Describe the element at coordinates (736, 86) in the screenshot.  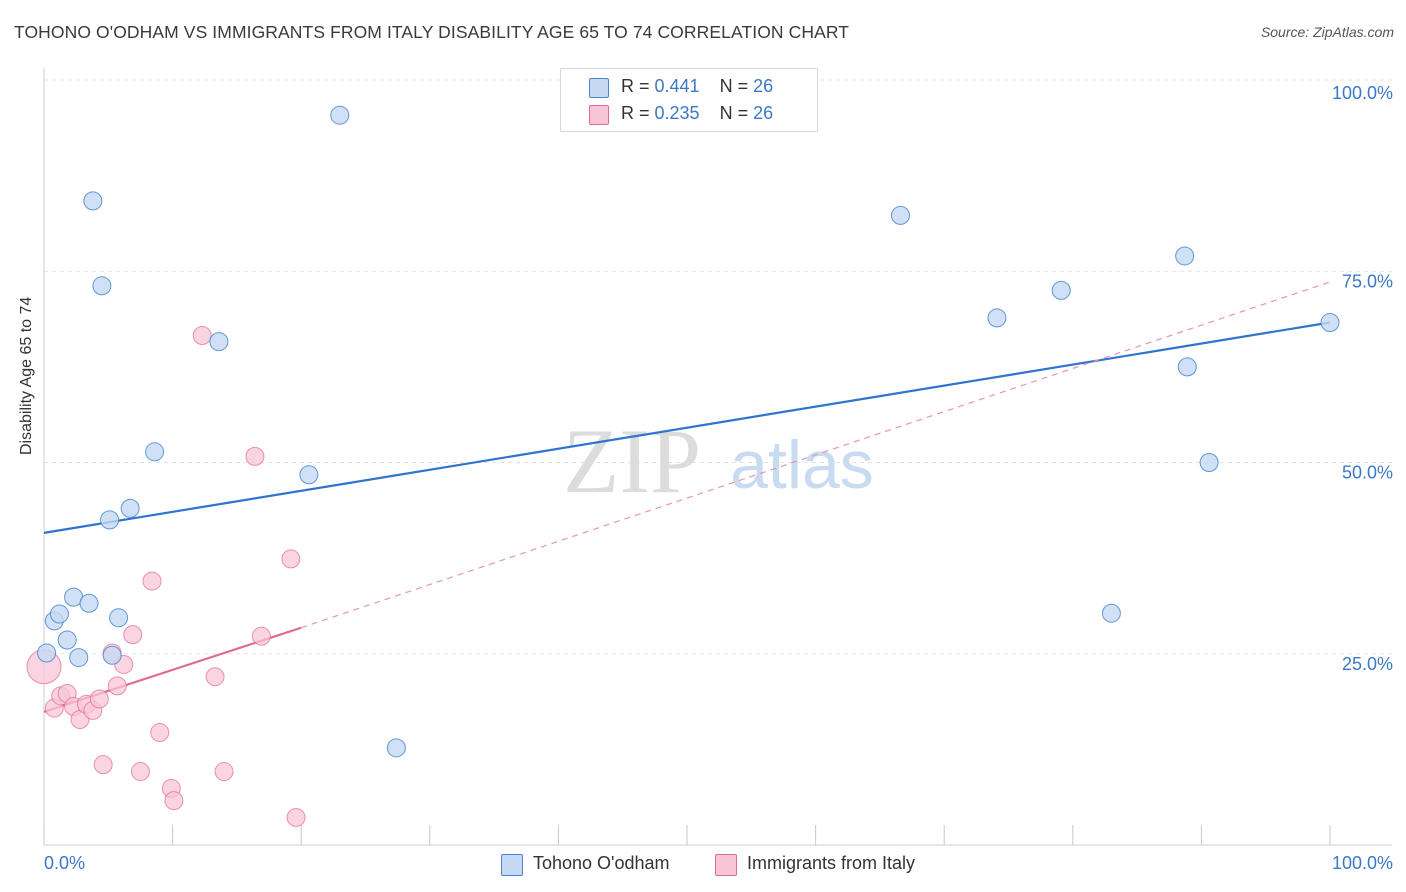
I see `legend-n-label-1: N =` at that location.